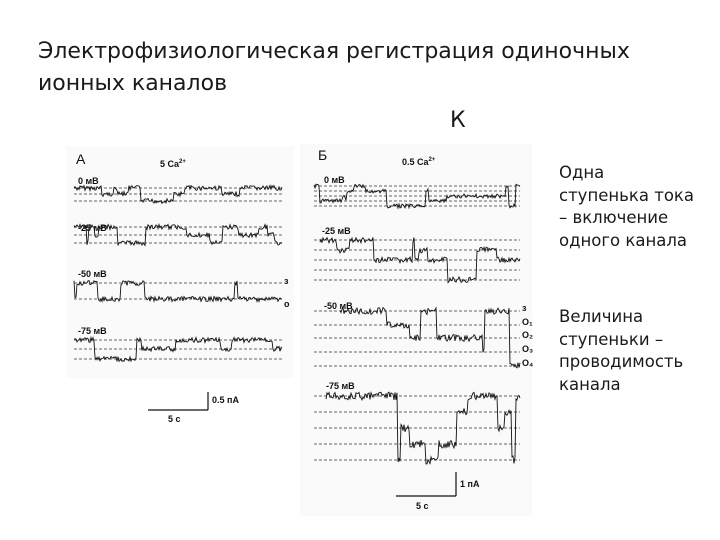  What do you see at coordinates (133, 83) in the screenshot?
I see `title-line-2: ионных каналов` at bounding box center [133, 83].